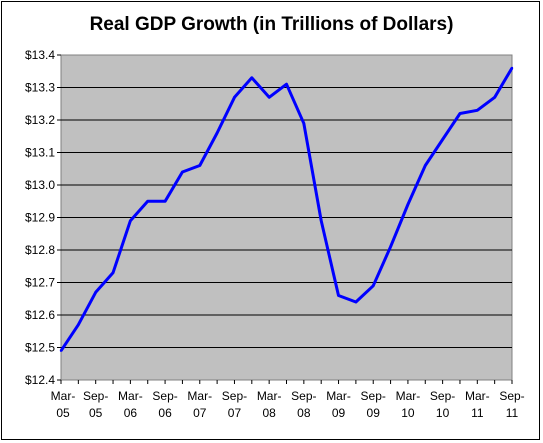 This screenshot has height=443, width=543. Describe the element at coordinates (40, 218) in the screenshot. I see `y-tick-label: $12.9` at that location.